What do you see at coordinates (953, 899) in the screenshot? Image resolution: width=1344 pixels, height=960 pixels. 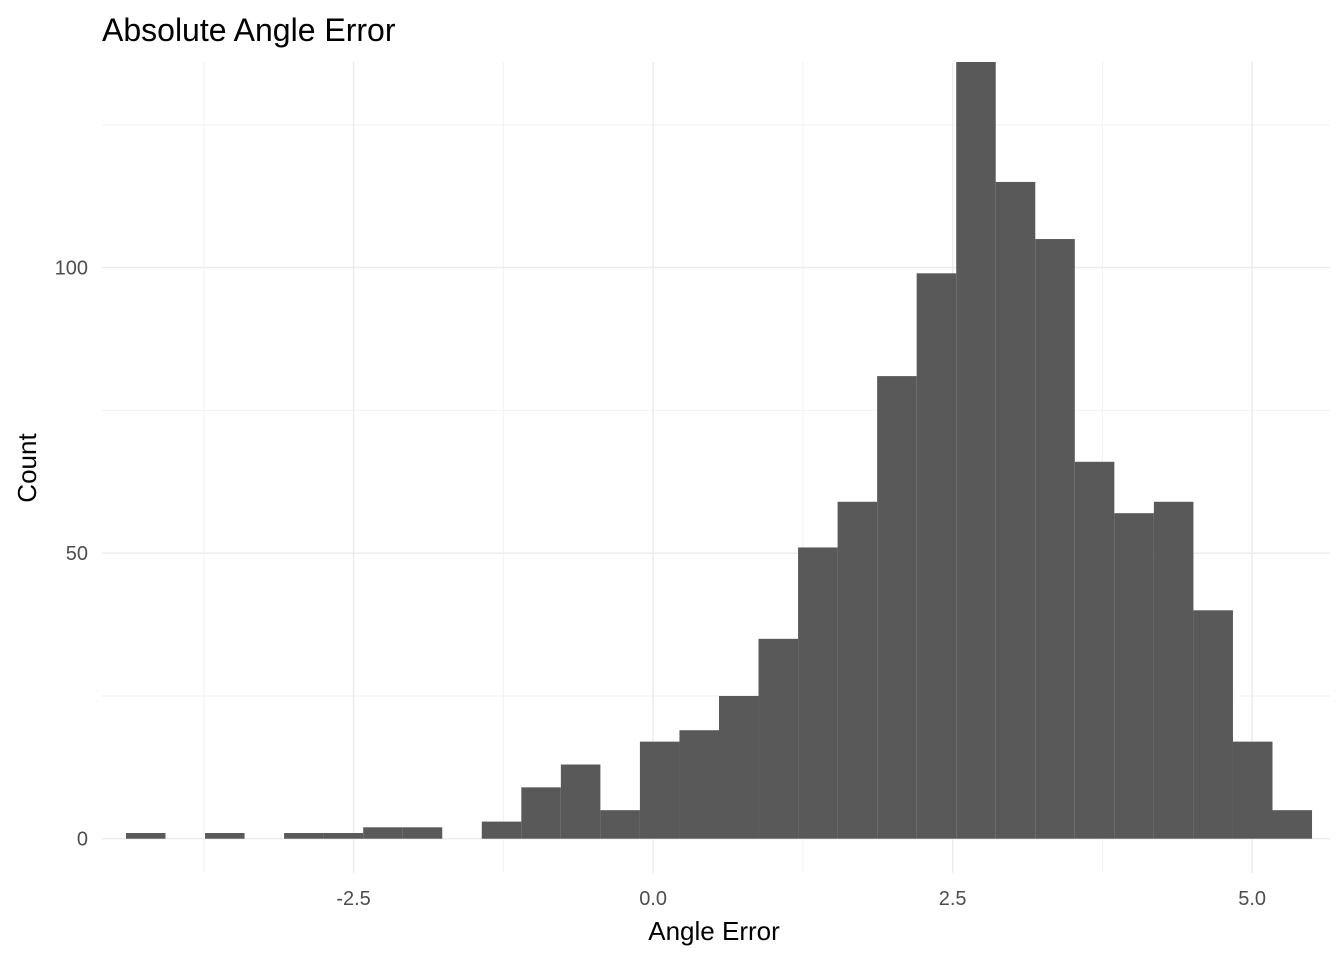 I see `x-tick-label: 2.5` at bounding box center [953, 899].